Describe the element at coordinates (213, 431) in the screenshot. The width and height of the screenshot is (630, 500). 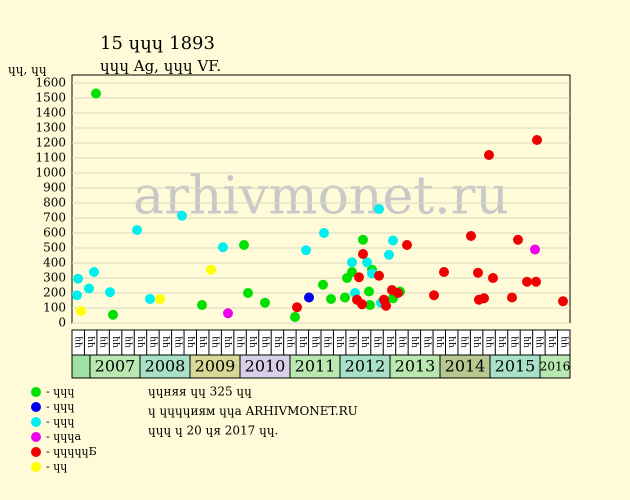
I see `note: ɥɥɥ ɥ 20 ɥя 2017 ɥɥ.` at that location.